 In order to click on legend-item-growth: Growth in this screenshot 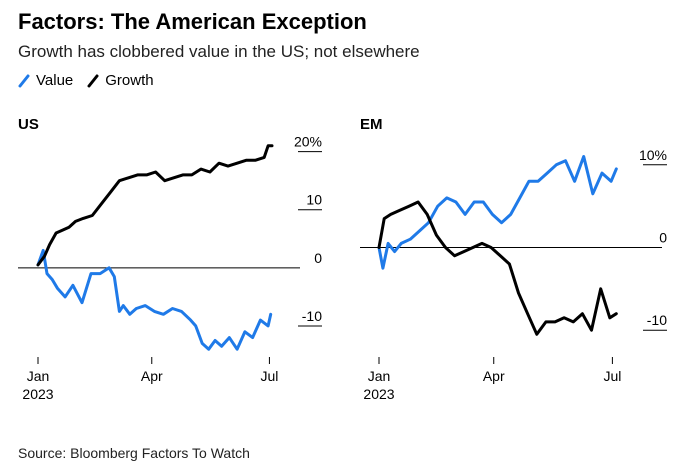, I will do `click(120, 80)`.